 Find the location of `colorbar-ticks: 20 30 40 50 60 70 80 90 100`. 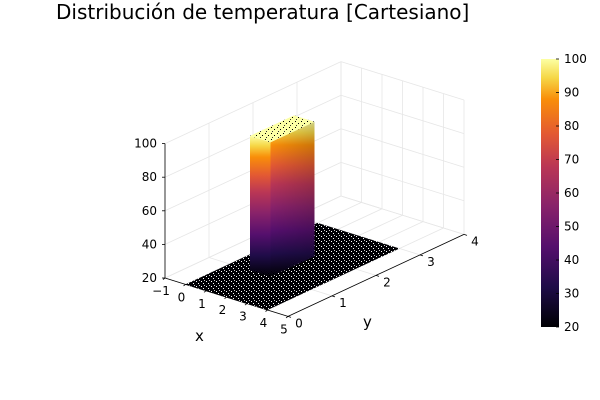

colorbar-ticks: 20 30 40 50 60 70 80 90 100 is located at coordinates (571, 193).